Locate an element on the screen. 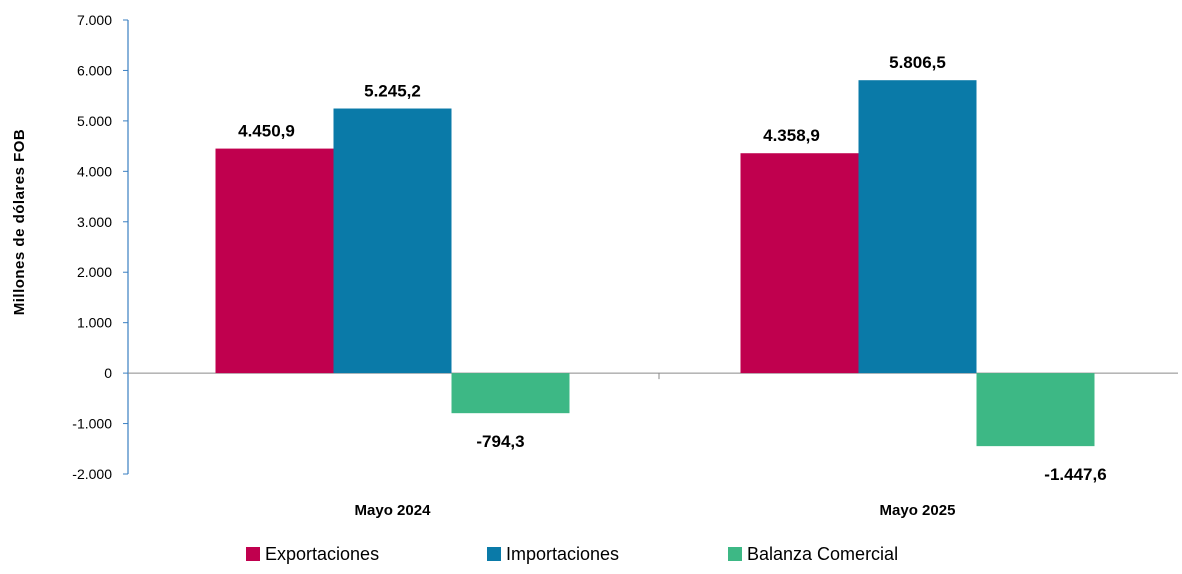 This screenshot has height=574, width=1182. legend-label: Balanza Comercial is located at coordinates (822, 554).